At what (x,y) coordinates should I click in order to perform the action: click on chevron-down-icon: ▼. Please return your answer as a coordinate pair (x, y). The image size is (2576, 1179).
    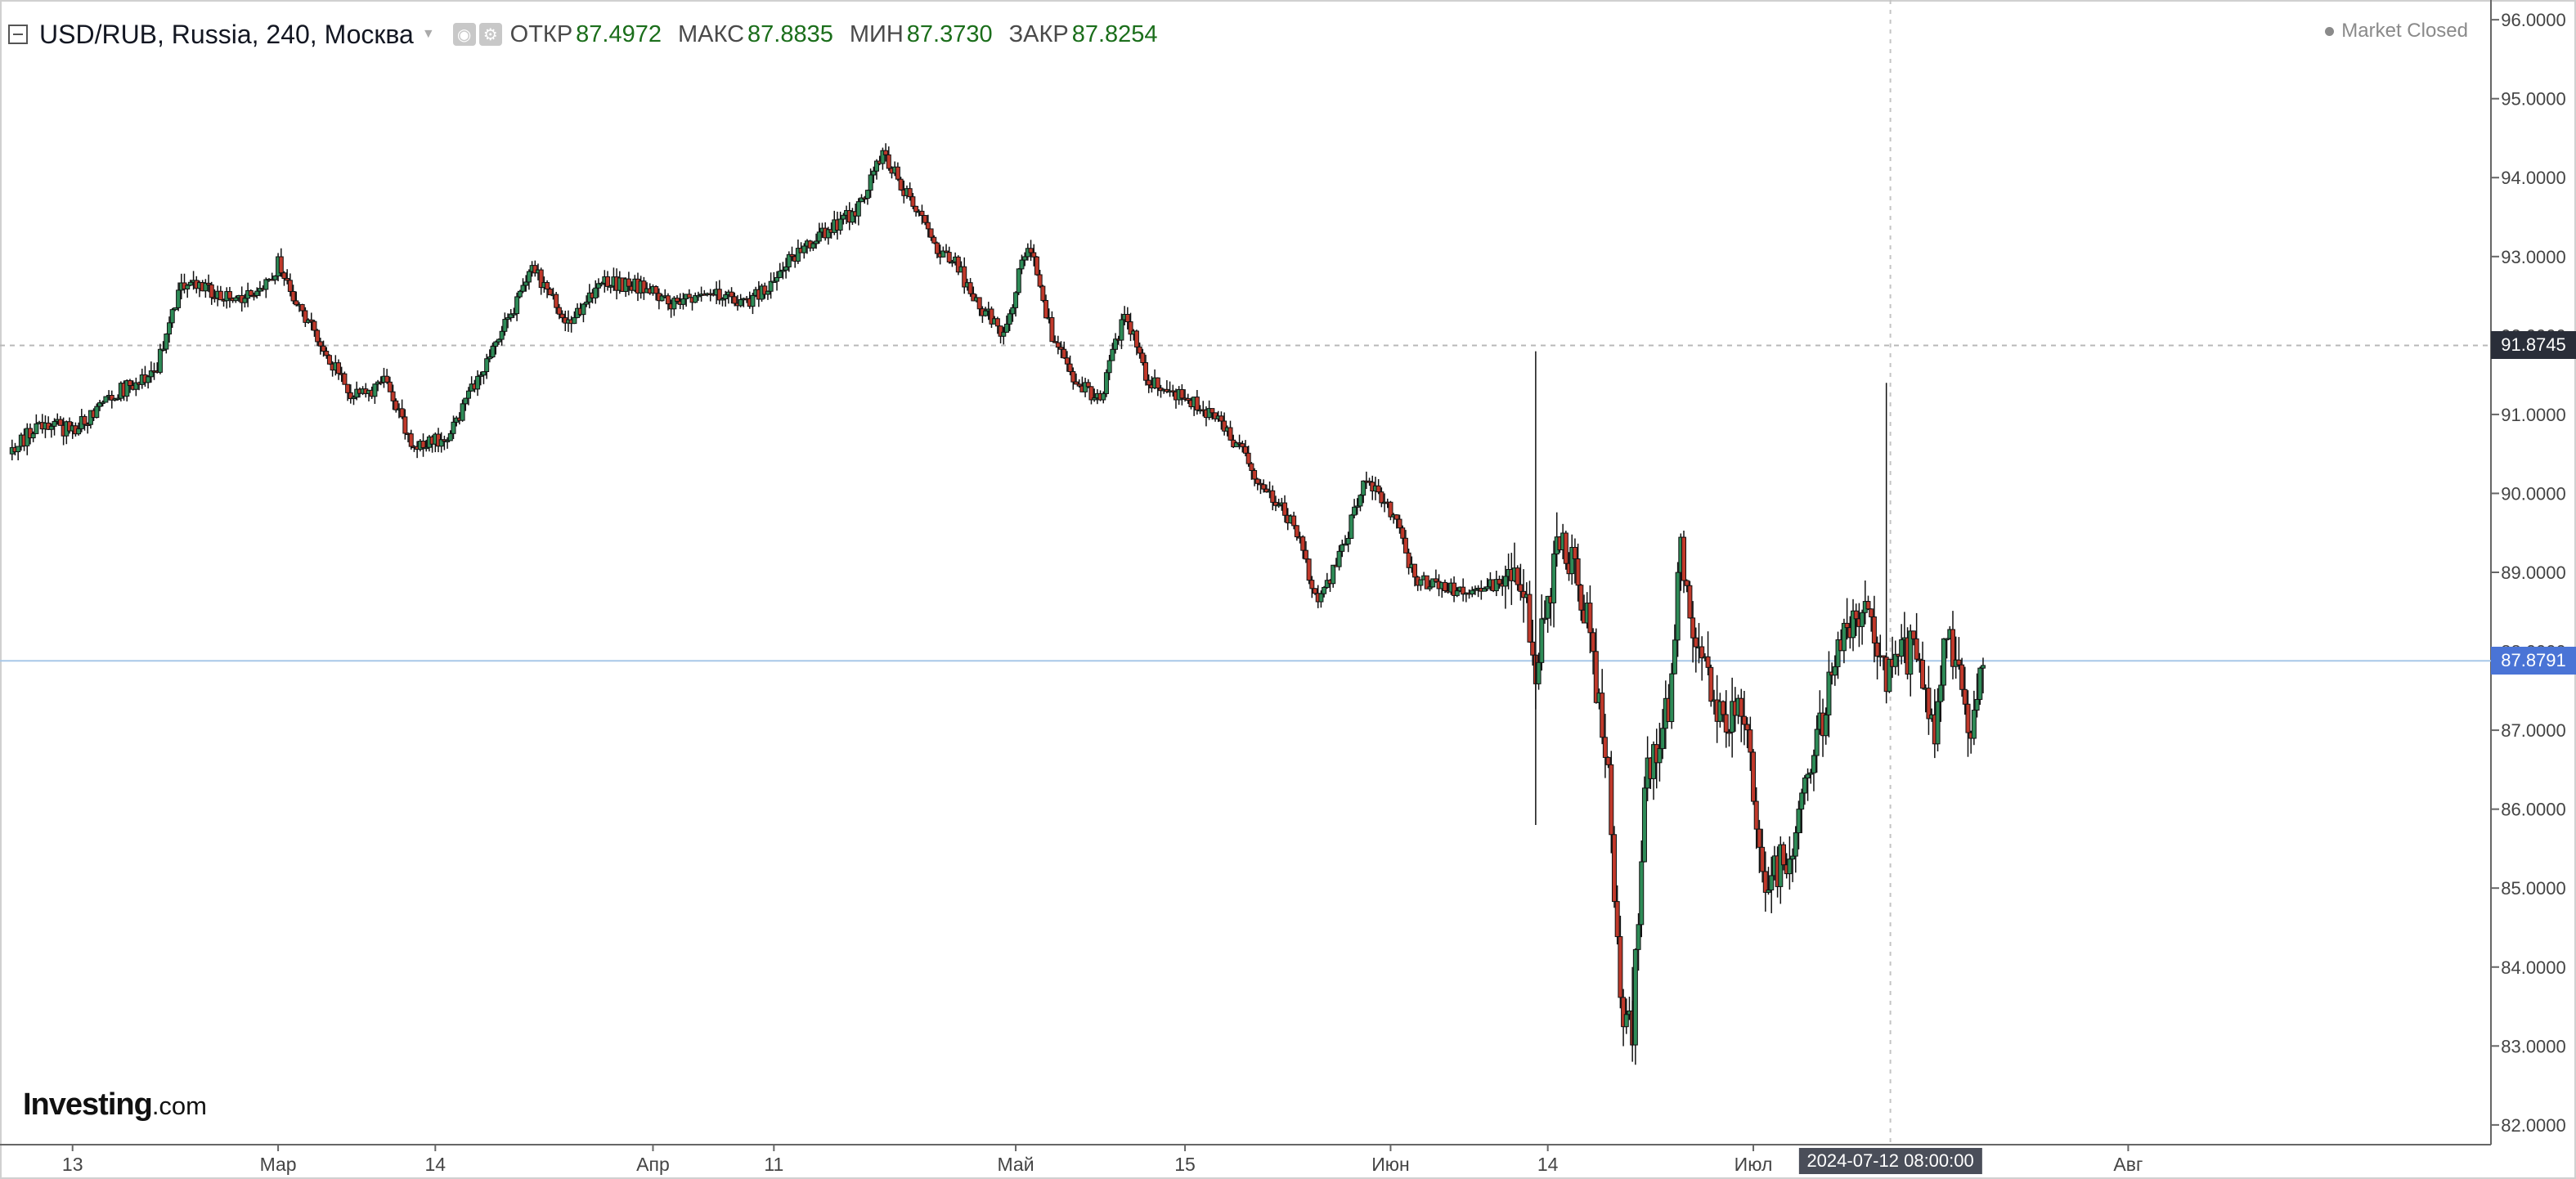
    Looking at the image, I should click on (428, 34).